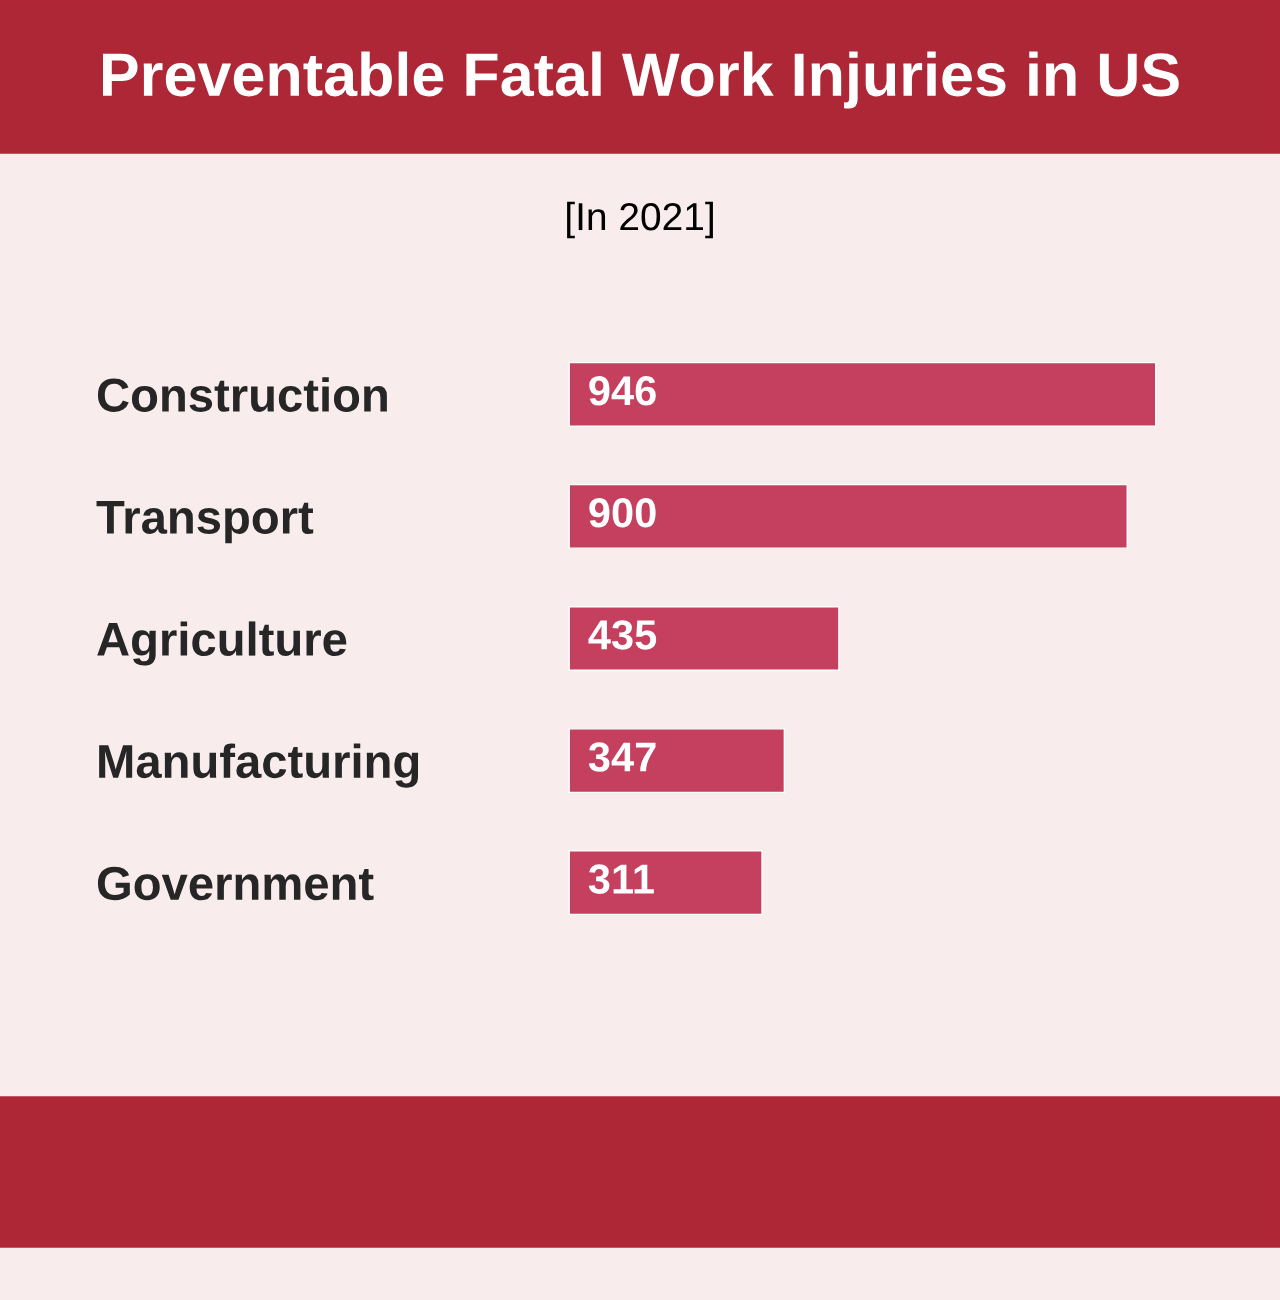  I want to click on data-label: 900, so click(622, 513).